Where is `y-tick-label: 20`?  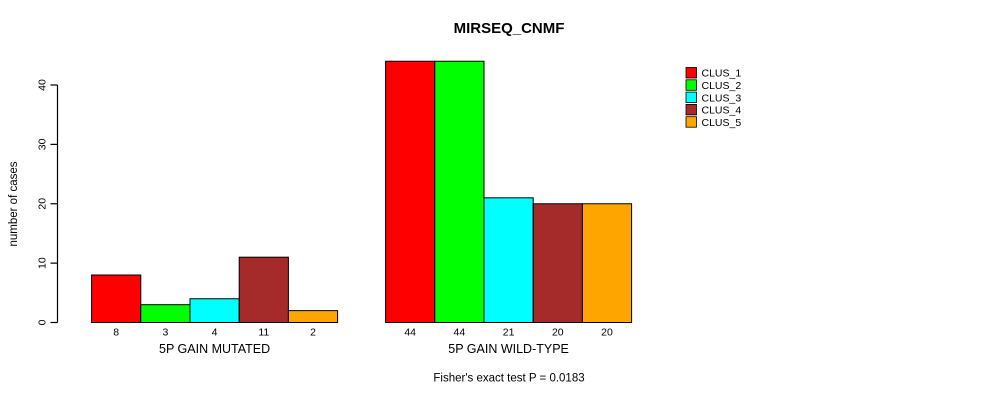
y-tick-label: 20 is located at coordinates (43, 204).